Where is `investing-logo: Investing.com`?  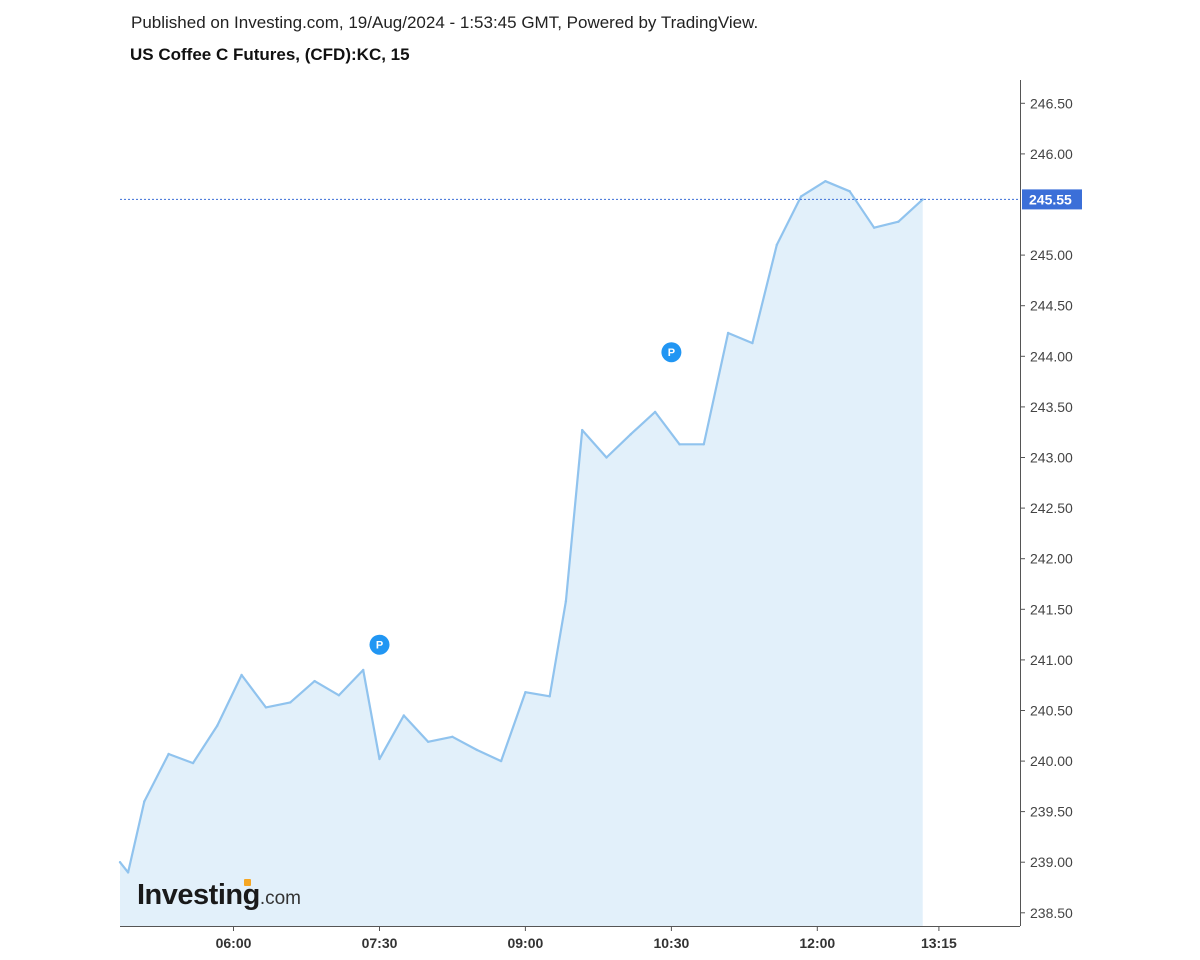 investing-logo: Investing.com is located at coordinates (219, 895).